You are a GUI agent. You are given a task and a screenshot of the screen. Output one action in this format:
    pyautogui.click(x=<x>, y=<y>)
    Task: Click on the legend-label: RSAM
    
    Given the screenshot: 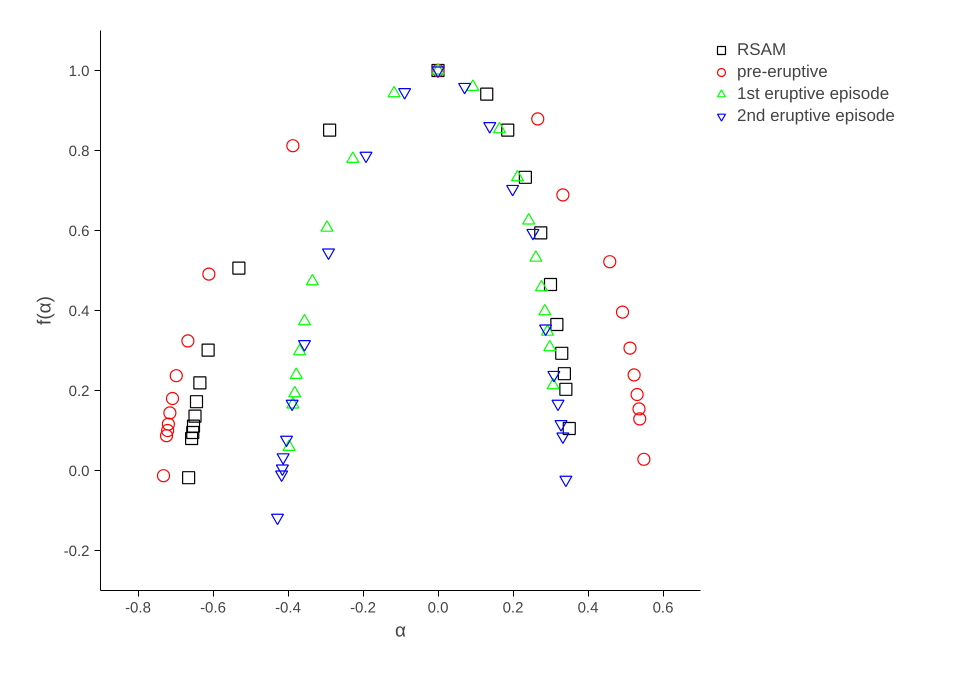 What is the action you would take?
    pyautogui.click(x=761, y=50)
    